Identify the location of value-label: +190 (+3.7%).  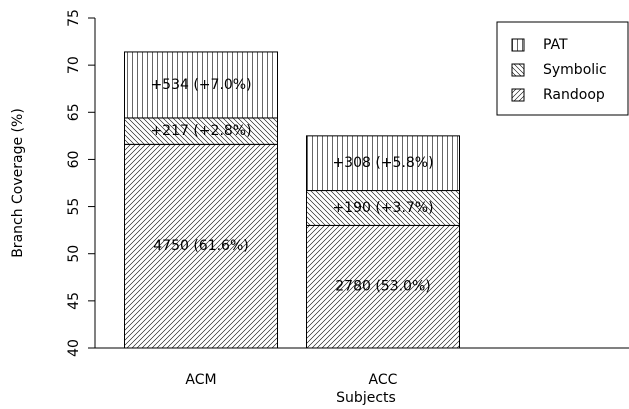
(382, 208).